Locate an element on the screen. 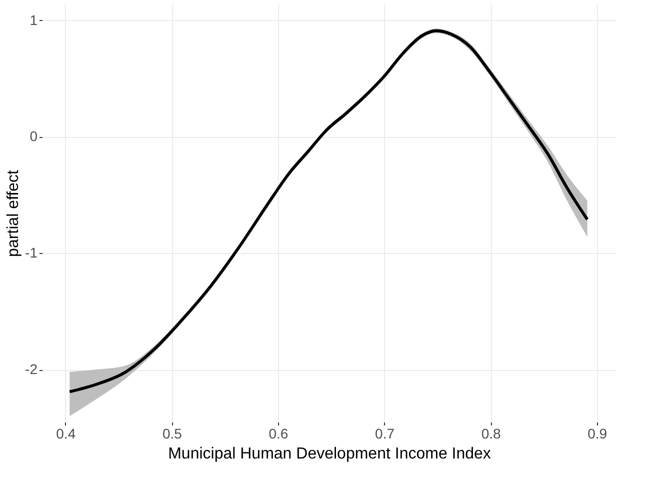 The height and width of the screenshot is (487, 646). y-tick-label: 1 is located at coordinates (34, 20).